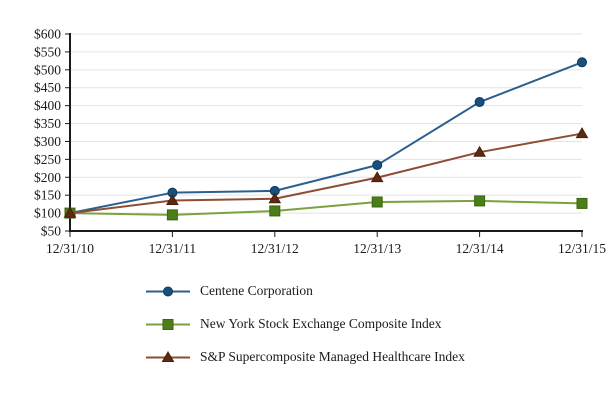  What do you see at coordinates (51, 231) in the screenshot?
I see `y-axis-tick-label: $50` at bounding box center [51, 231].